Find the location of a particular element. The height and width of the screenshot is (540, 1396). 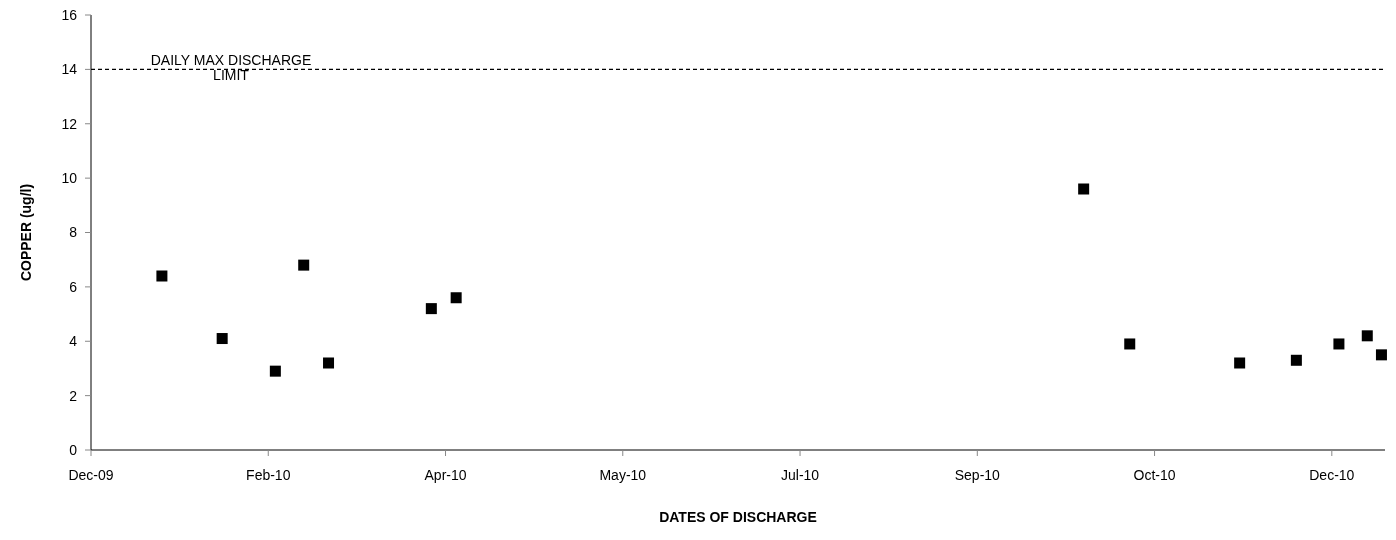

x-tick-label: Jul-10 is located at coordinates (800, 475).